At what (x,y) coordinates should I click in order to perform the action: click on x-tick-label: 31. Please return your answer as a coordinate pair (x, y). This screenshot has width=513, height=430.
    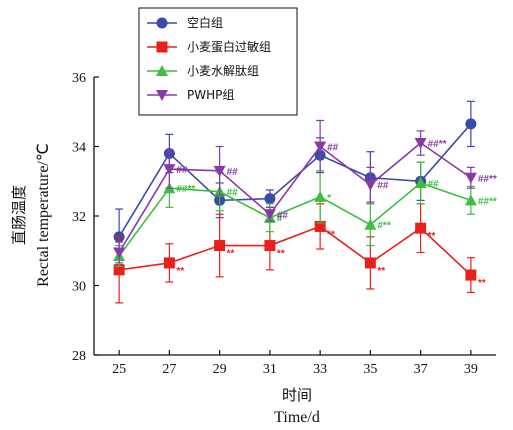
    Looking at the image, I should click on (270, 369).